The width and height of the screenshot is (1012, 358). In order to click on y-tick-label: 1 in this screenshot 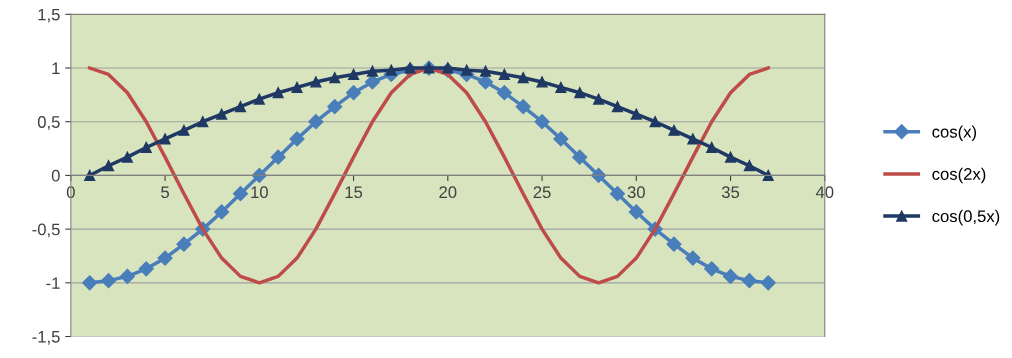, I will do `click(56, 68)`.